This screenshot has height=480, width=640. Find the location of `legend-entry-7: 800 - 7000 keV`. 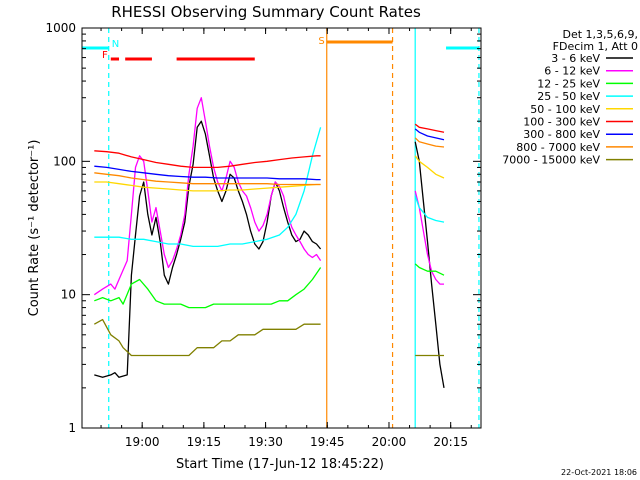

legend-entry-7: 800 - 7000 keV is located at coordinates (558, 147).